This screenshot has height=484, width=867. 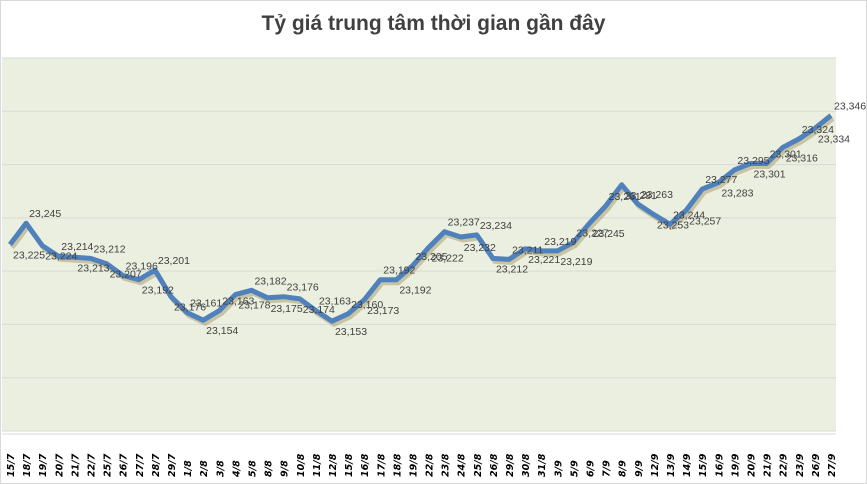 I want to click on data-label: 23,161, so click(x=206, y=304).